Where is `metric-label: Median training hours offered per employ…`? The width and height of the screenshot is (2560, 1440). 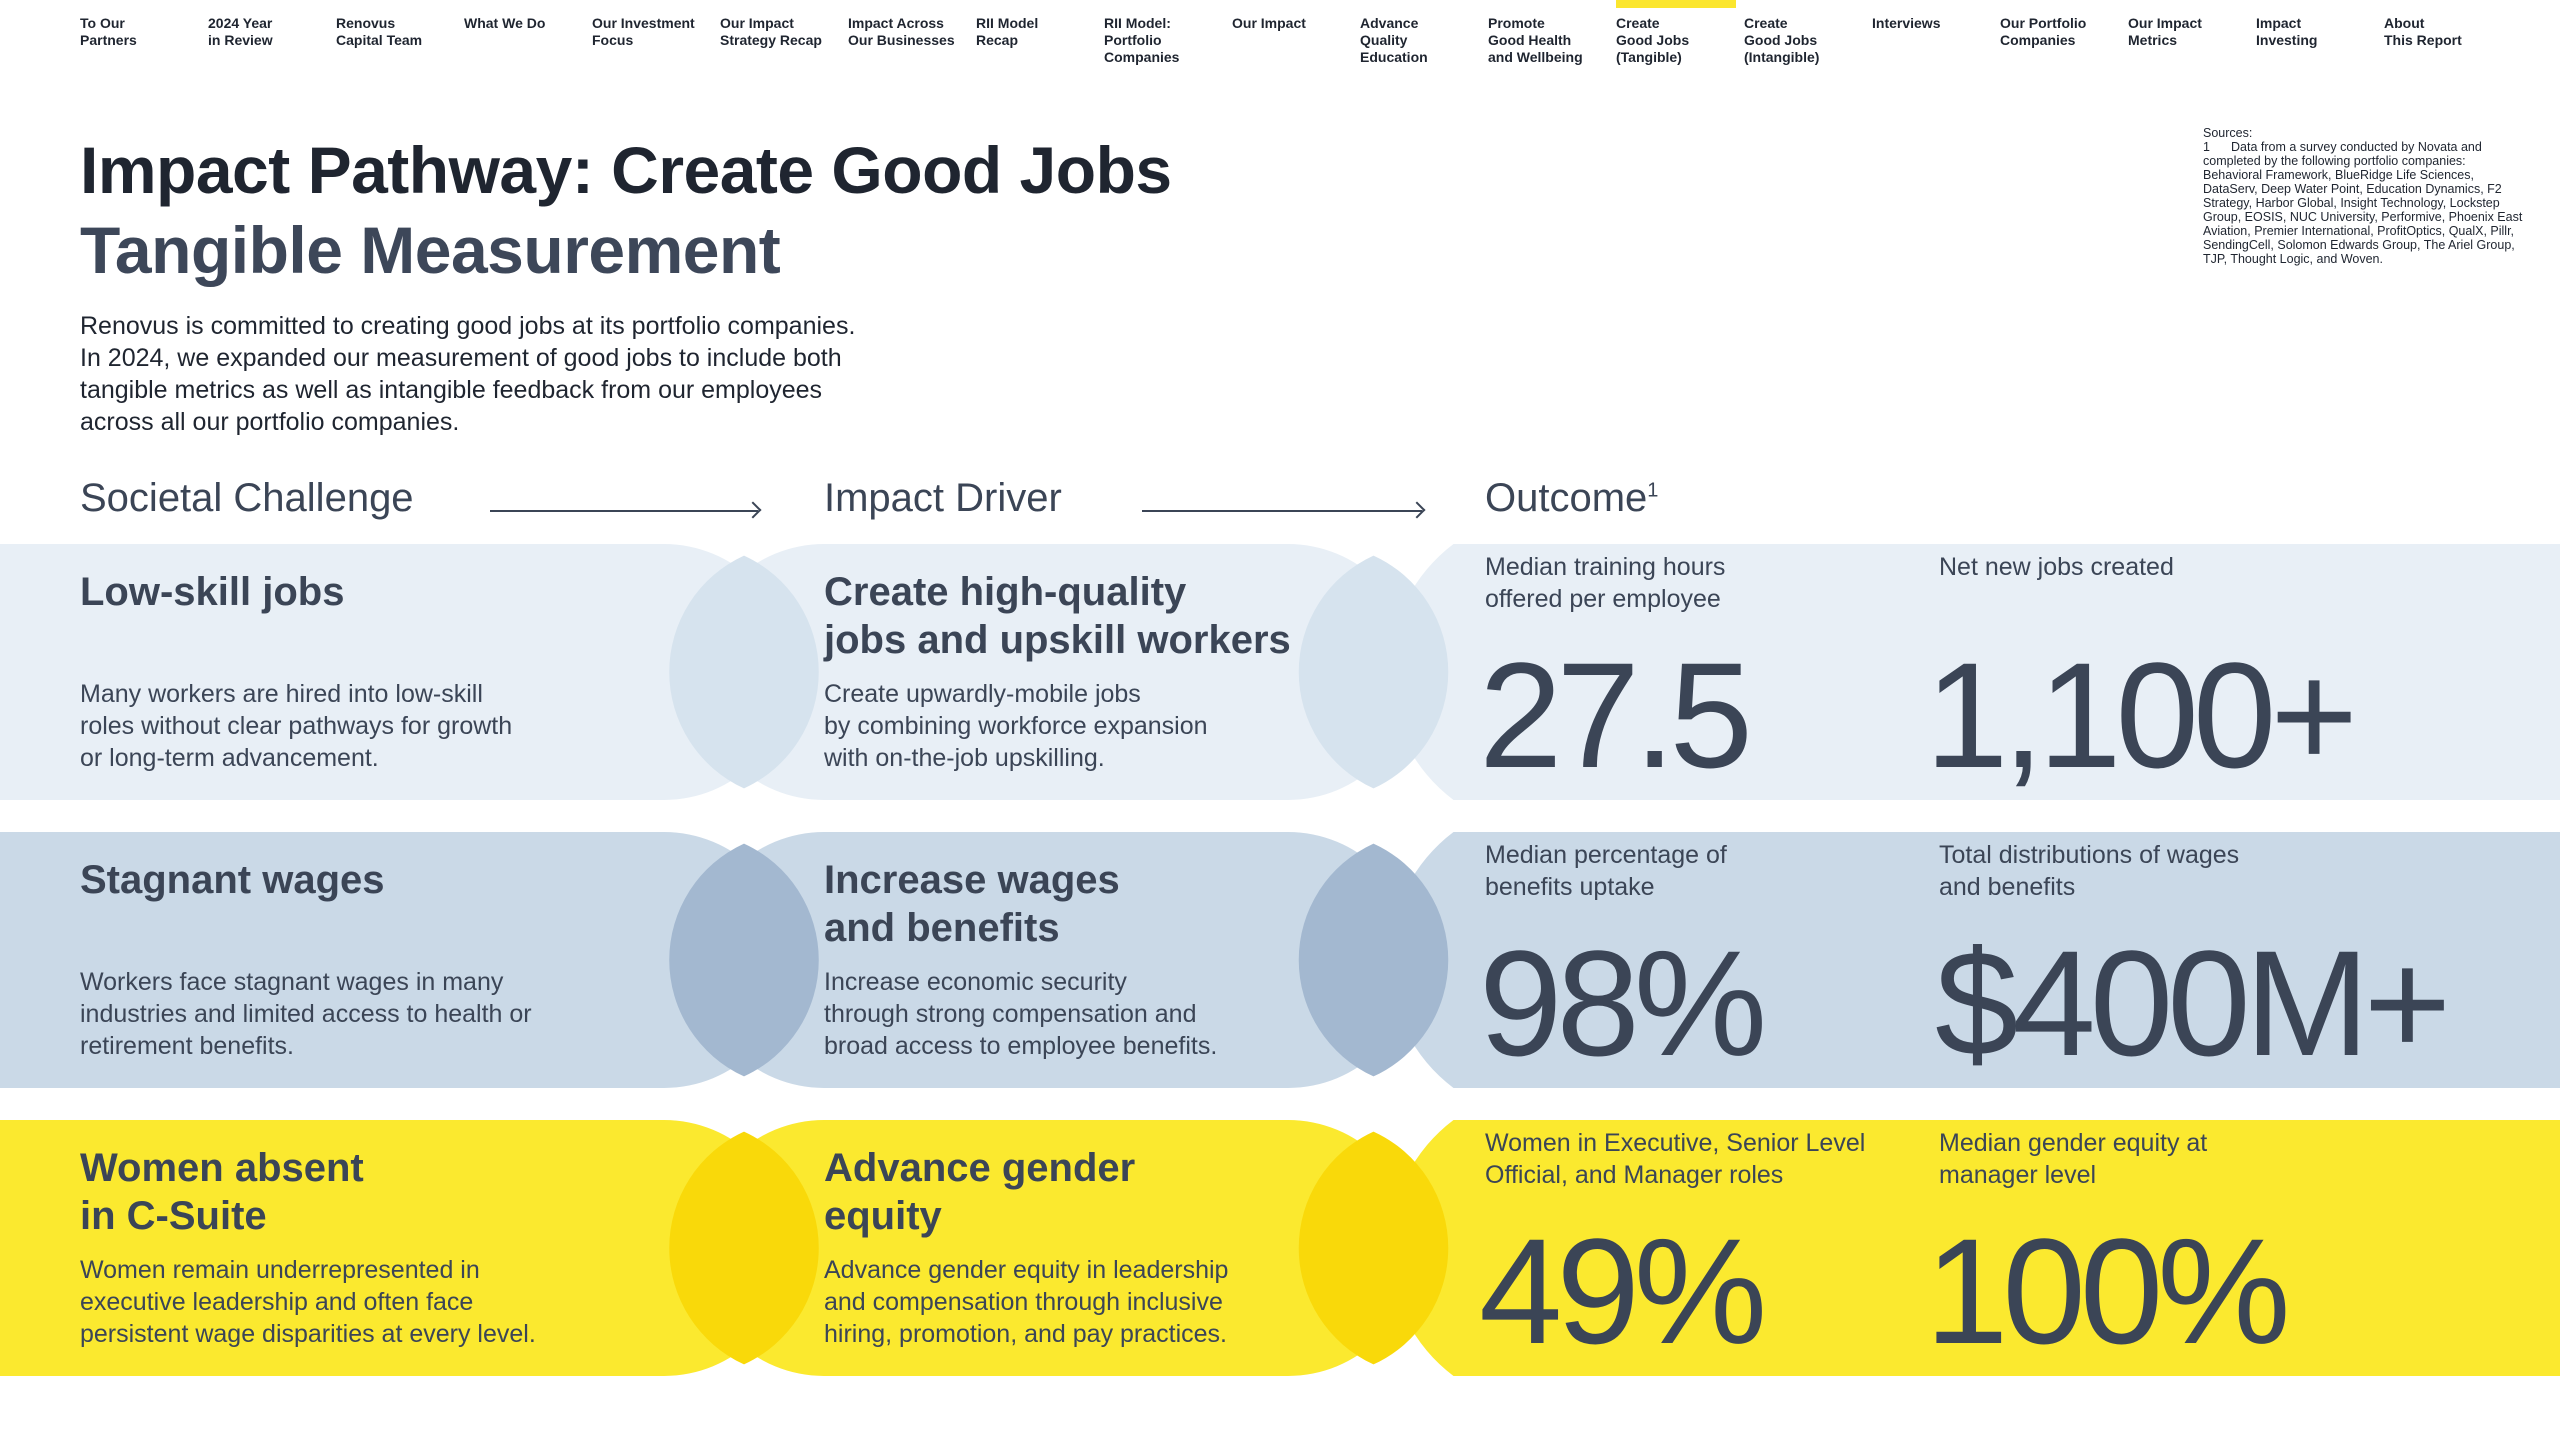 metric-label: Median training hours offered per employ… is located at coordinates (1605, 583).